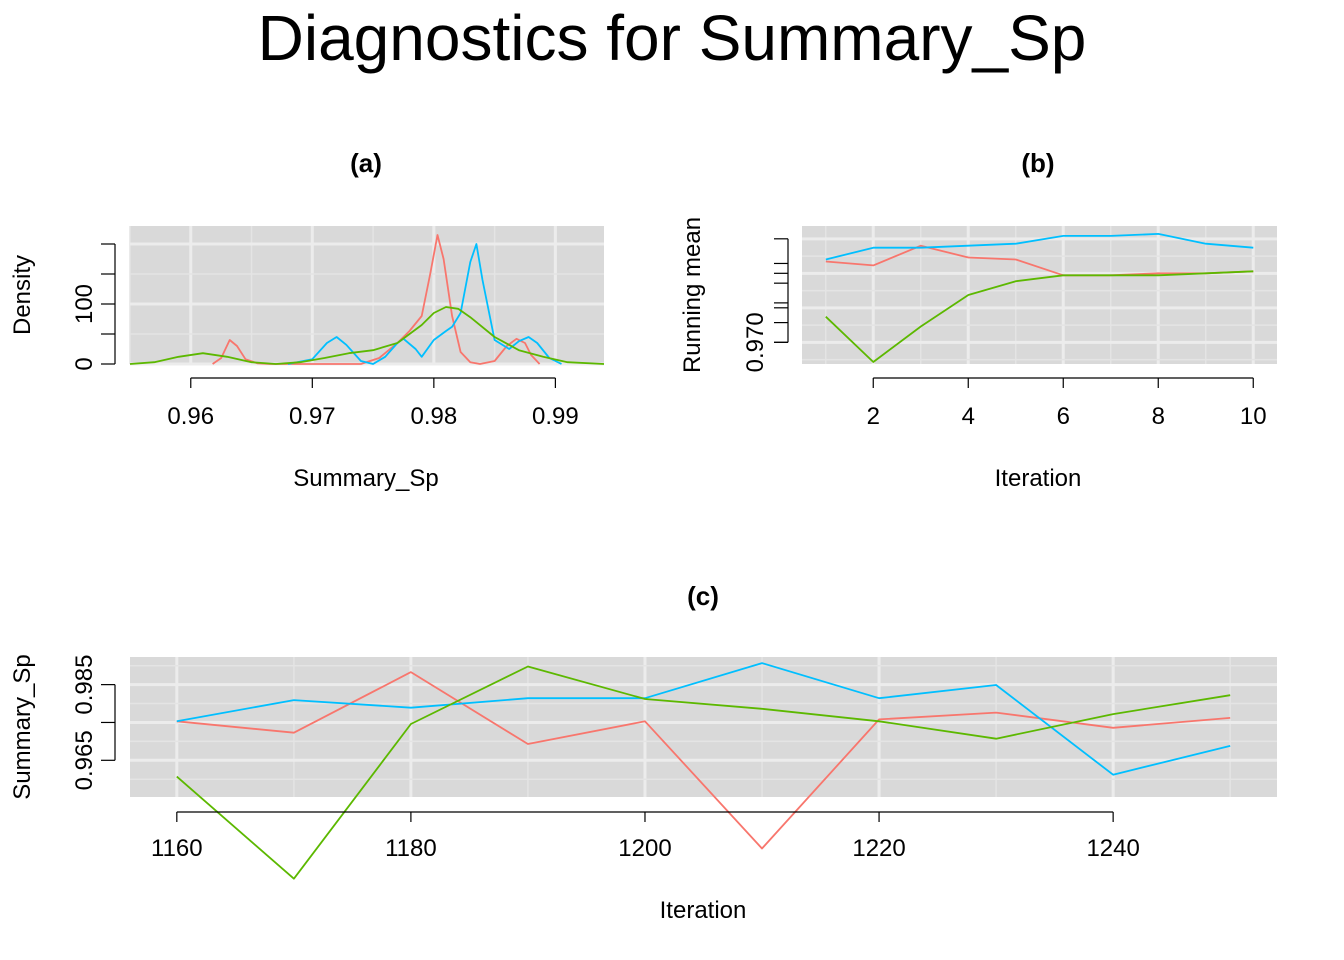  Describe the element at coordinates (177, 848) in the screenshot. I see `panel-c-x-tick-label: 1160` at that location.